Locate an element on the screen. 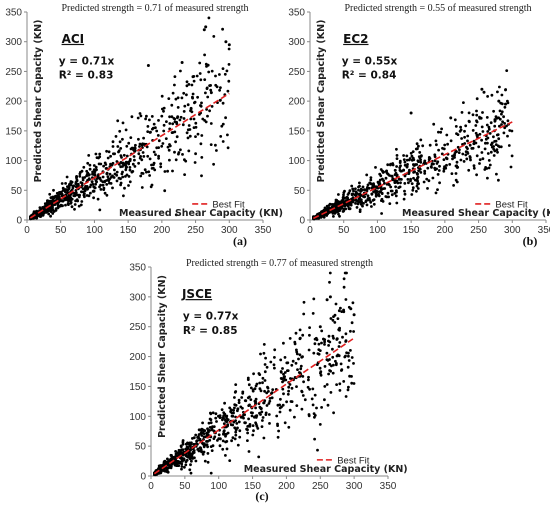 This screenshot has height=509, width=550. y-axis-label: Predicted Shear Capacity (KN) is located at coordinates (162, 356).